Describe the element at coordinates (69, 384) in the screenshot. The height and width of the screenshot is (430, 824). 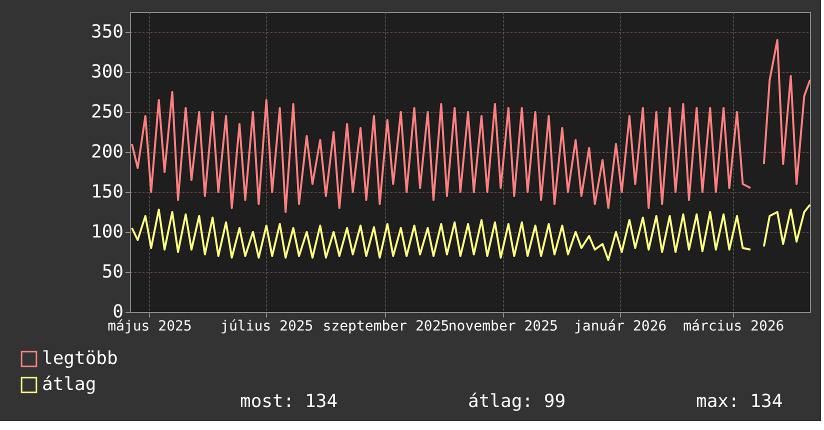
I see `legend-label: átlag` at that location.